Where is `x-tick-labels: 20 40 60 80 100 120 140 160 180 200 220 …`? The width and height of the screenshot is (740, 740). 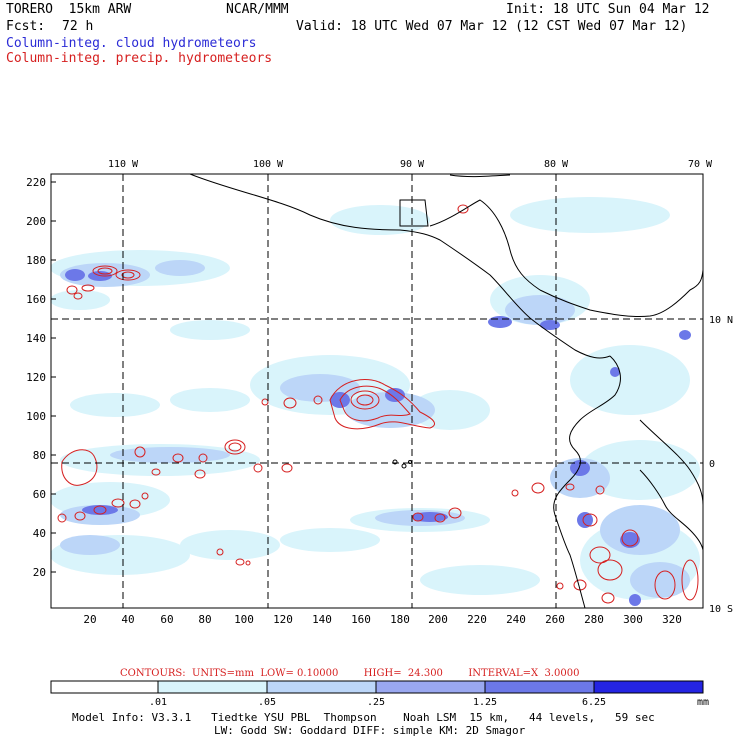 x-tick-labels: 20 40 60 80 100 120 140 160 180 200 220 … is located at coordinates (382, 619).